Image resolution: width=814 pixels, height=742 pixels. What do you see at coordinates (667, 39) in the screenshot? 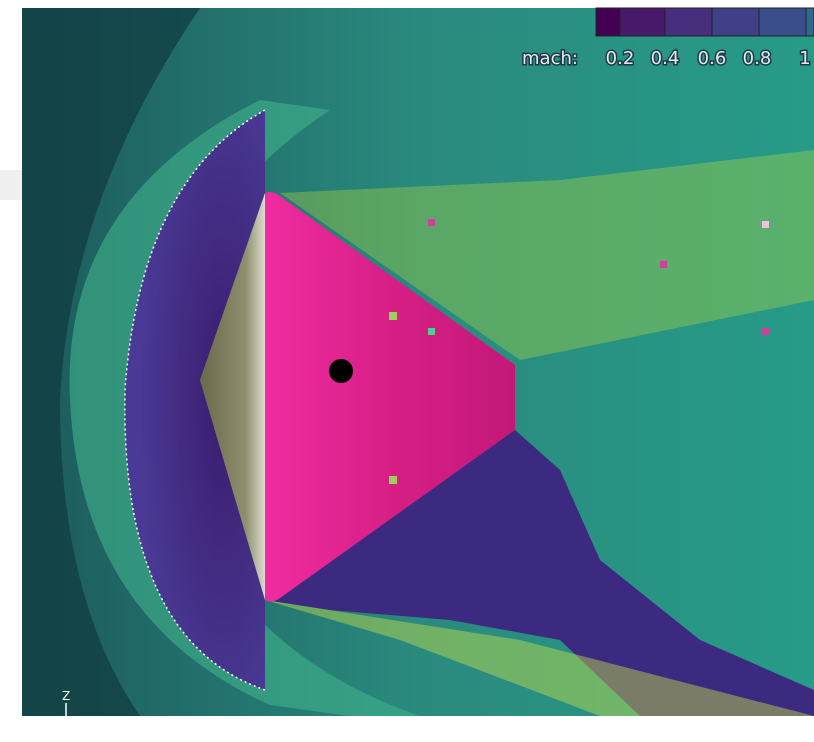
I see `colorbar: mach: 0.2 0.4 0.6 0.8 1` at bounding box center [667, 39].